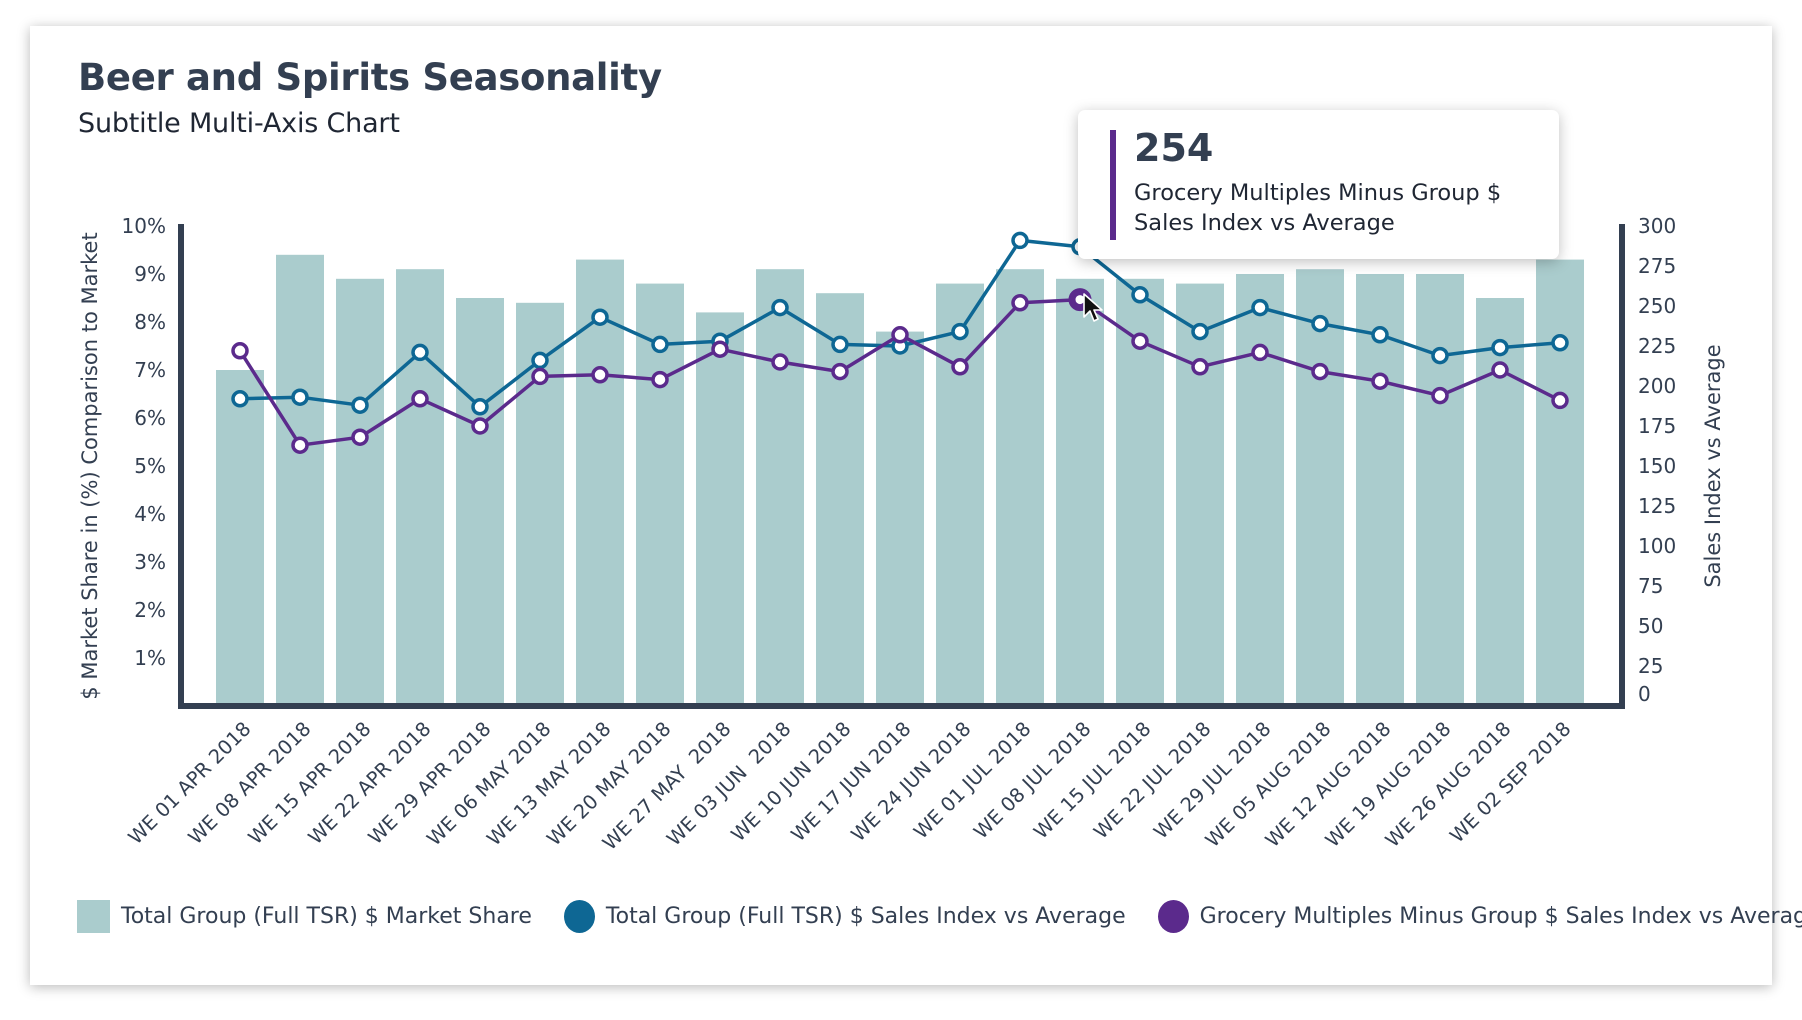 The image size is (1802, 1020). What do you see at coordinates (150, 322) in the screenshot?
I see `left-tick-label: 8%` at bounding box center [150, 322].